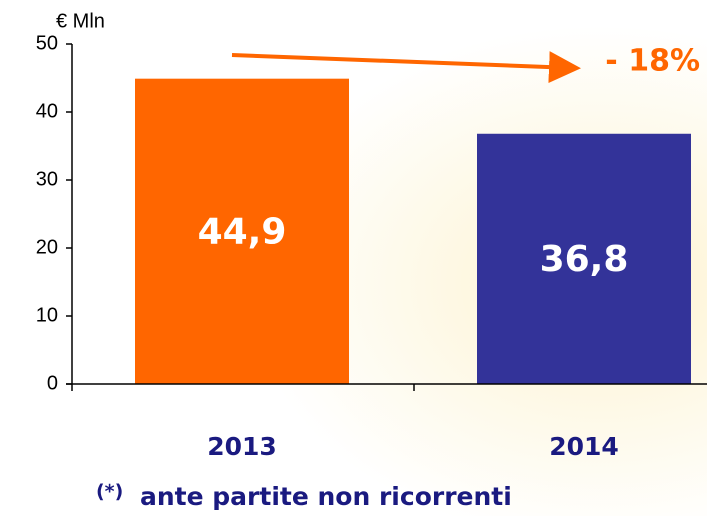  Describe the element at coordinates (326, 496) in the screenshot. I see `footnote: ante partite non ricorrenti` at that location.